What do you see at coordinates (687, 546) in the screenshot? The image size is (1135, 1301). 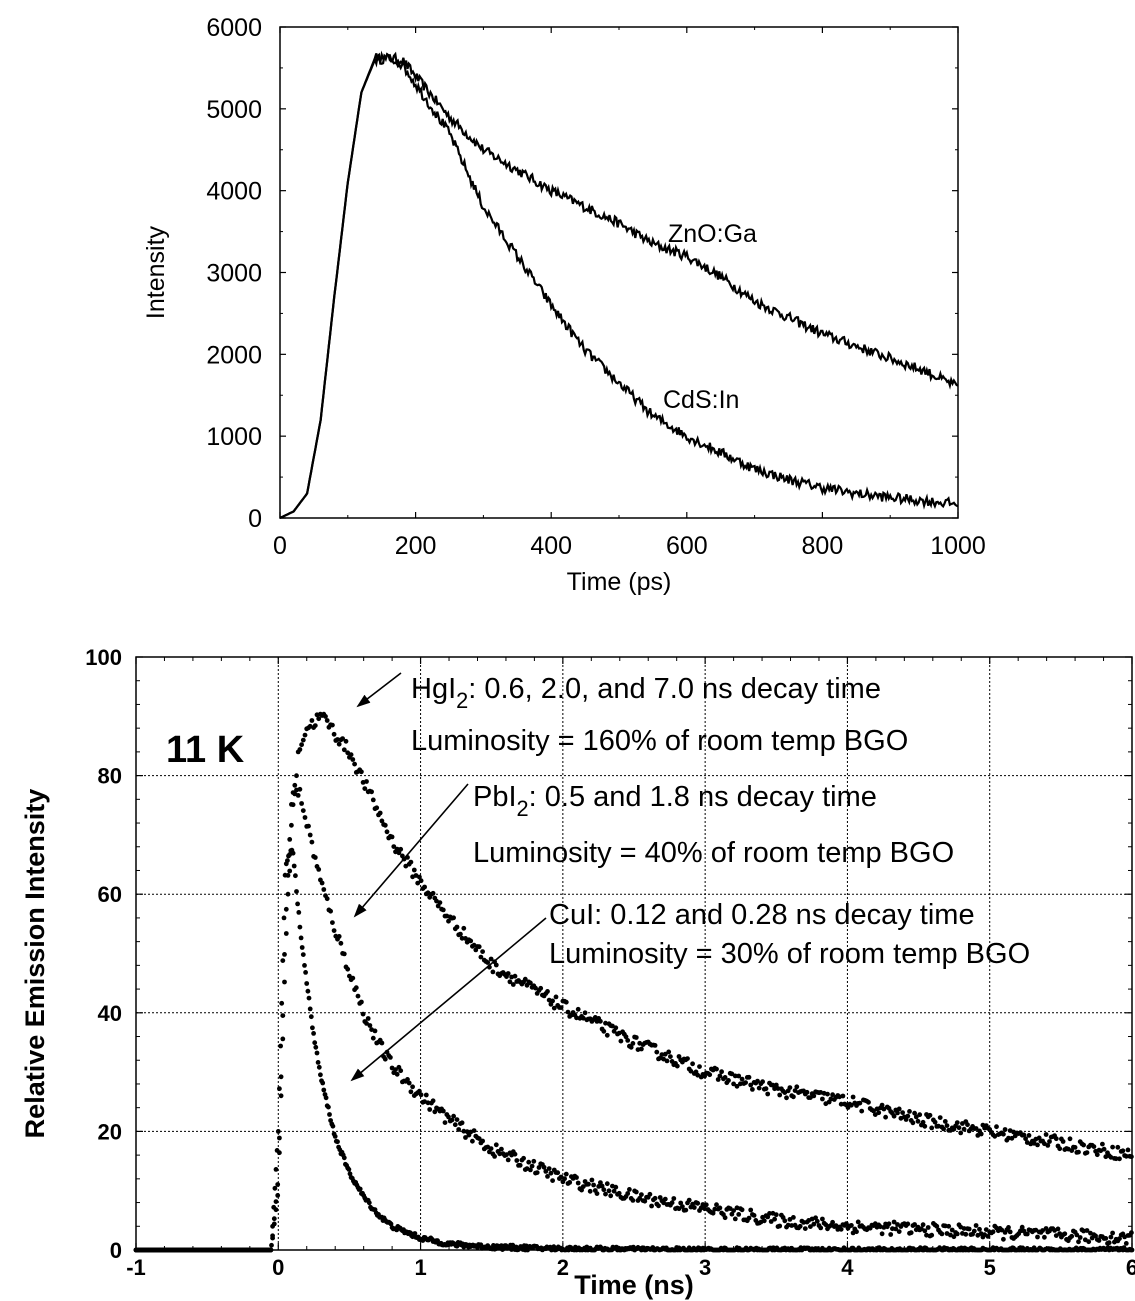 I see `top-x-tick-label: 600` at bounding box center [687, 546].